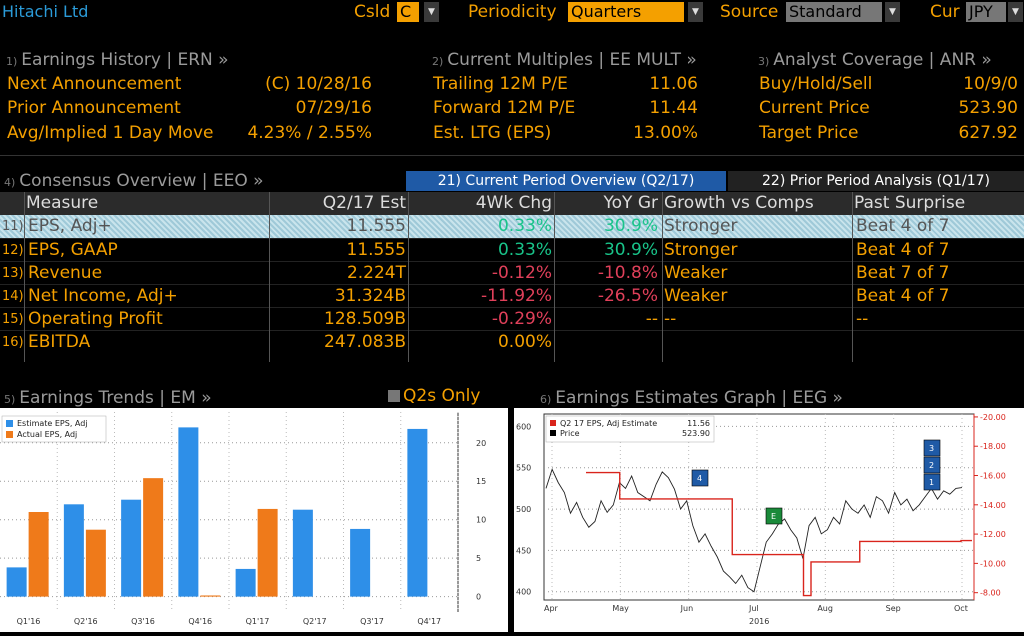  I want to click on cell-yoy, so click(607, 342).